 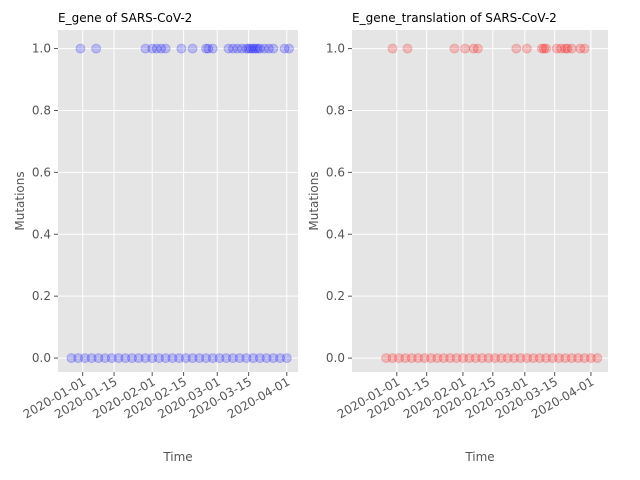 I want to click on y-tick-label: 0.6, so click(x=41, y=172).